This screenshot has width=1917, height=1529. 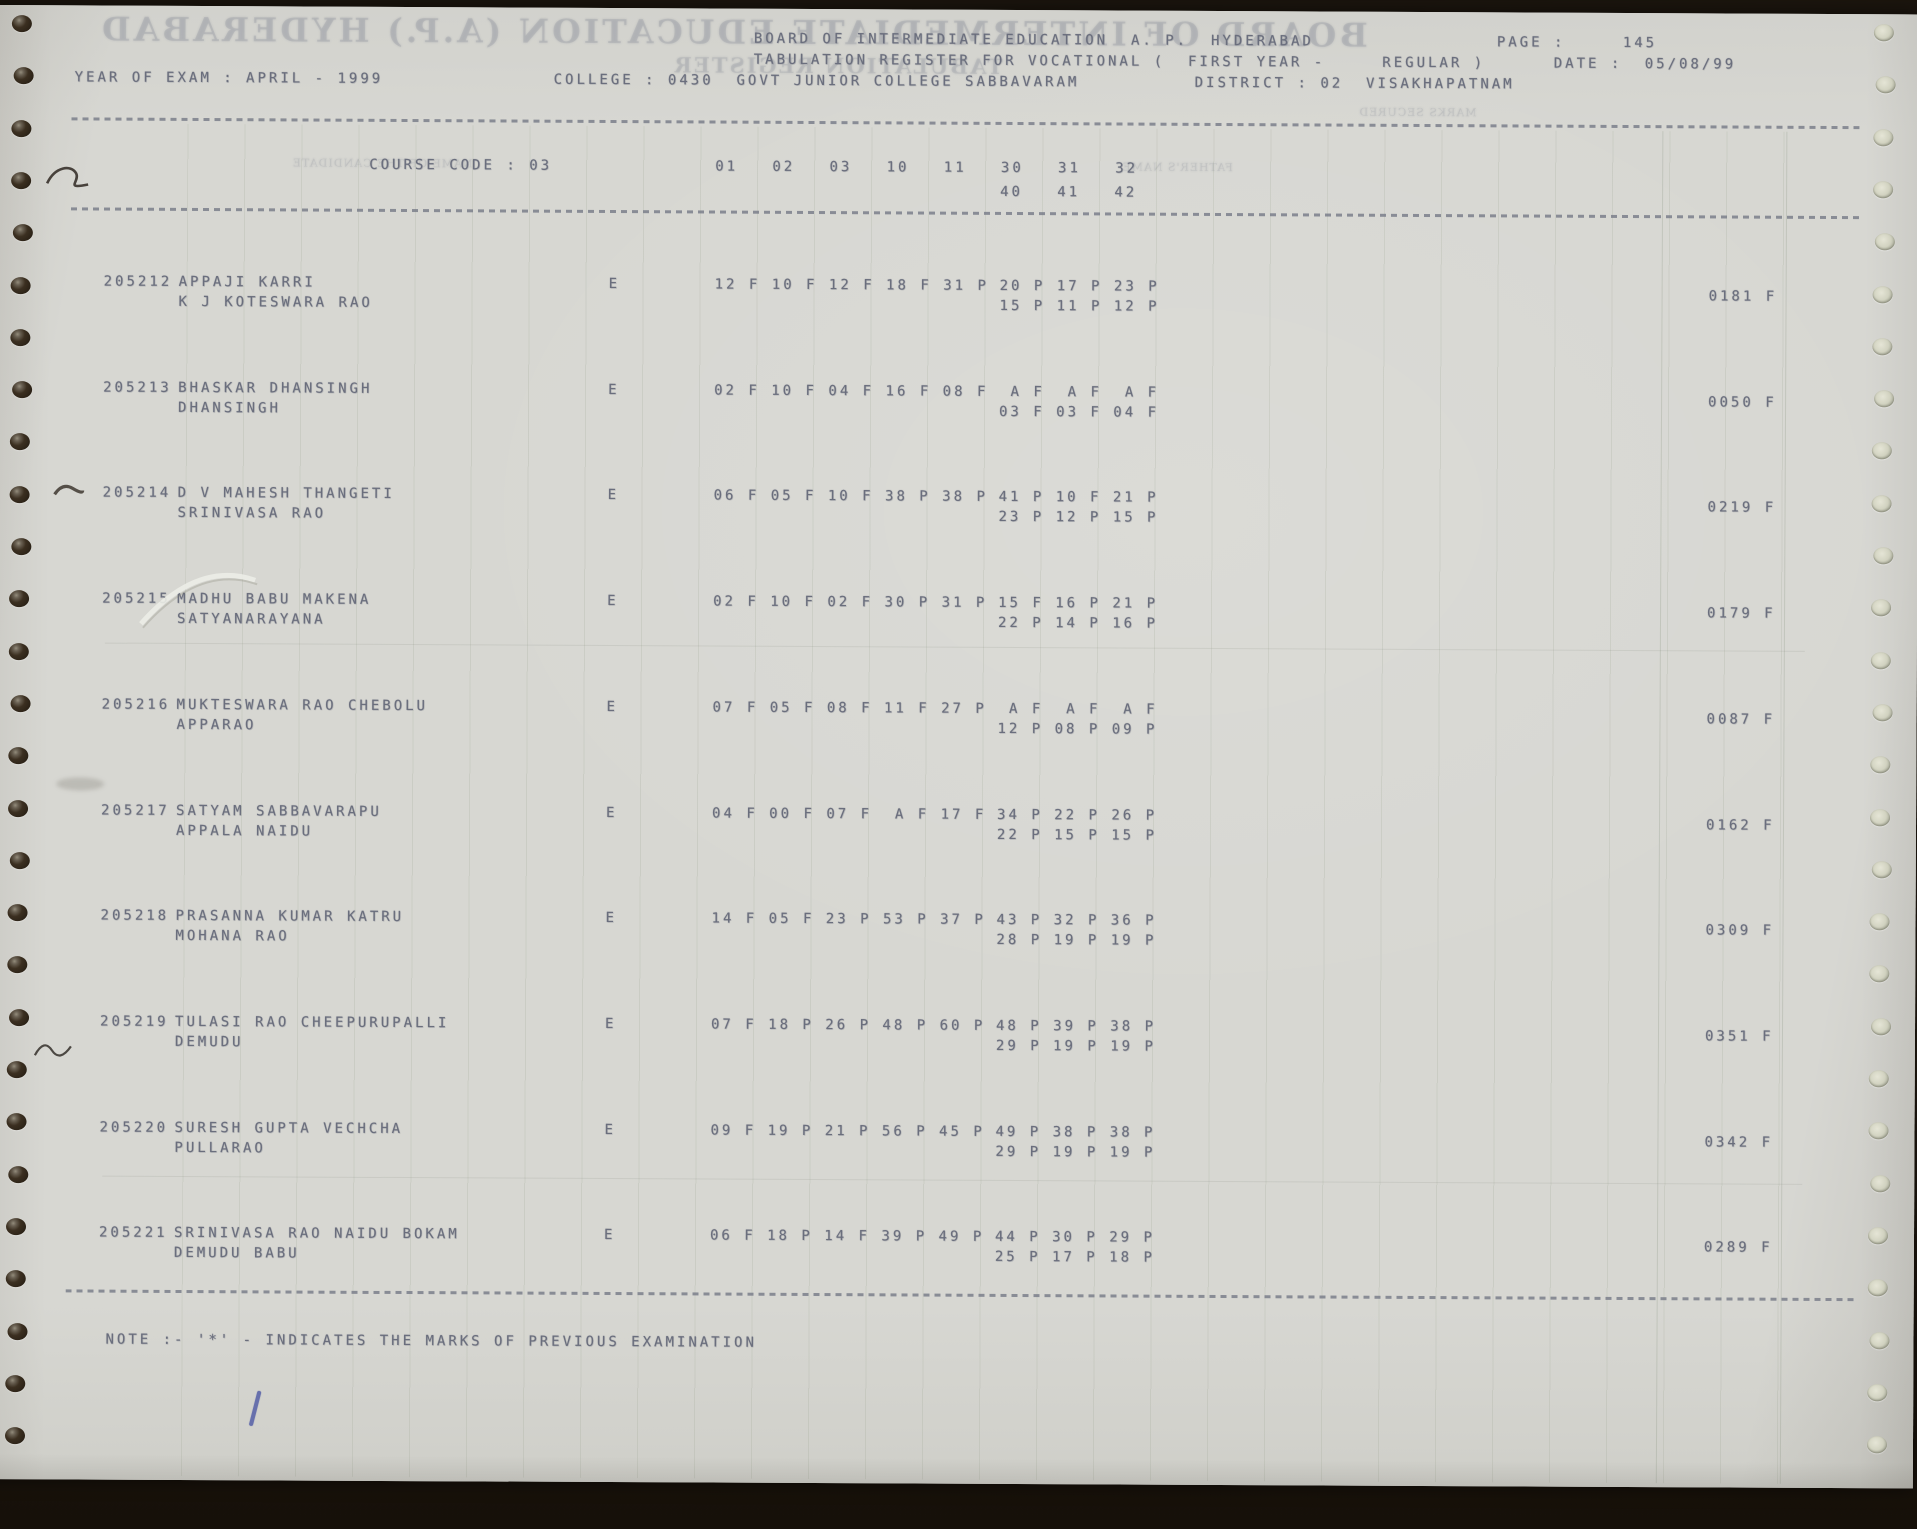 I want to click on student-regno: 205216, so click(x=136, y=704).